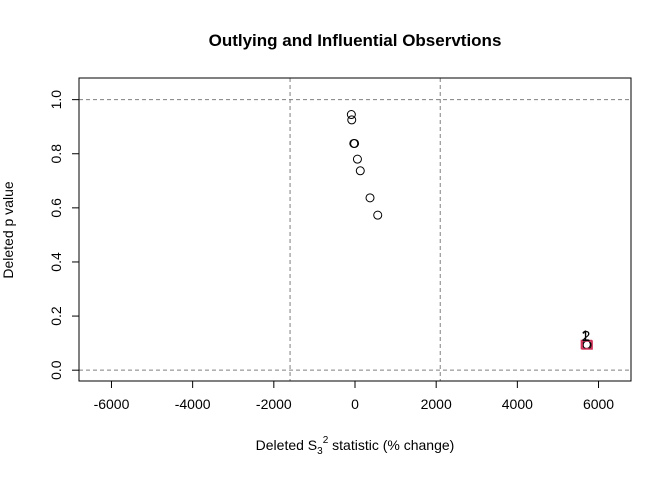 The image size is (672, 480). I want to click on x-axis-label: Deleted S32 statistic (% change), so click(355, 446).